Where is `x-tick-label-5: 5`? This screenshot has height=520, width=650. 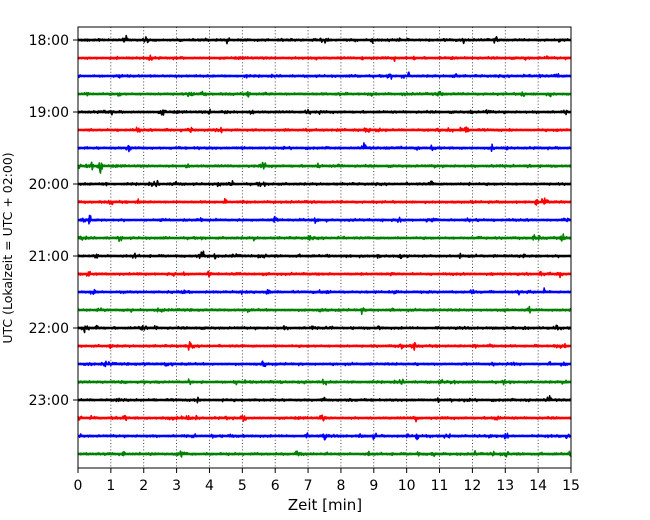
x-tick-label-5: 5 is located at coordinates (242, 486).